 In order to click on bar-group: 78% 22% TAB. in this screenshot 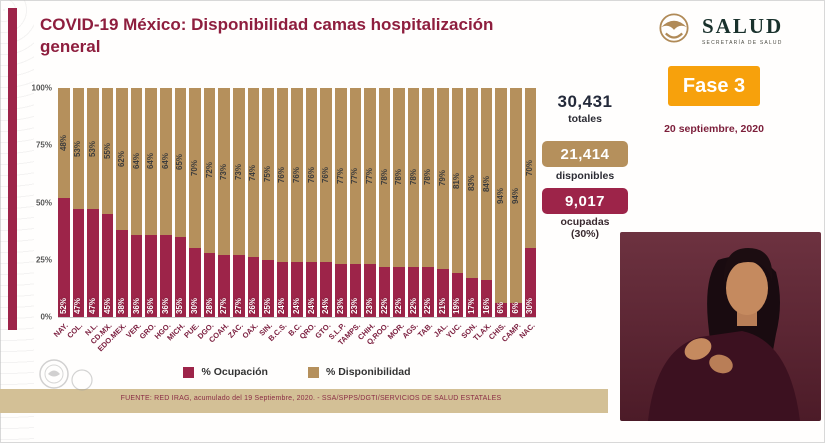, I will do `click(425, 213)`.